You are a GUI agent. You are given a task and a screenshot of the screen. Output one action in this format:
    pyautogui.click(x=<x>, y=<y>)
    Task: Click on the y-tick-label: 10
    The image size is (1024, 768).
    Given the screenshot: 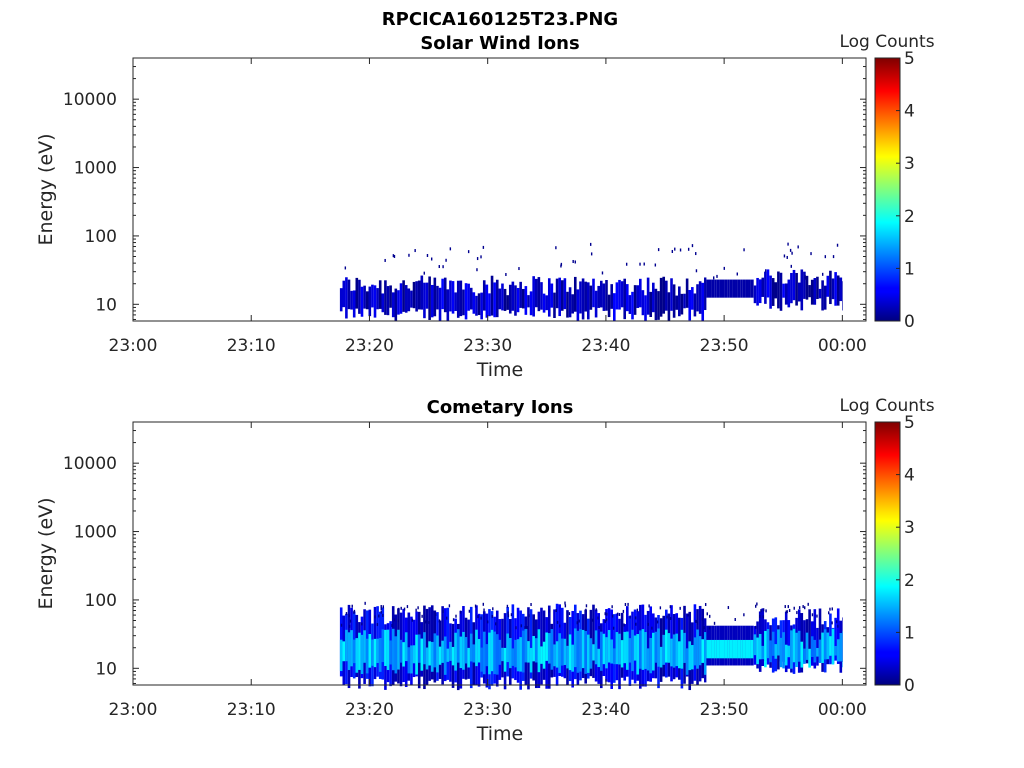 What is the action you would take?
    pyautogui.click(x=106, y=305)
    